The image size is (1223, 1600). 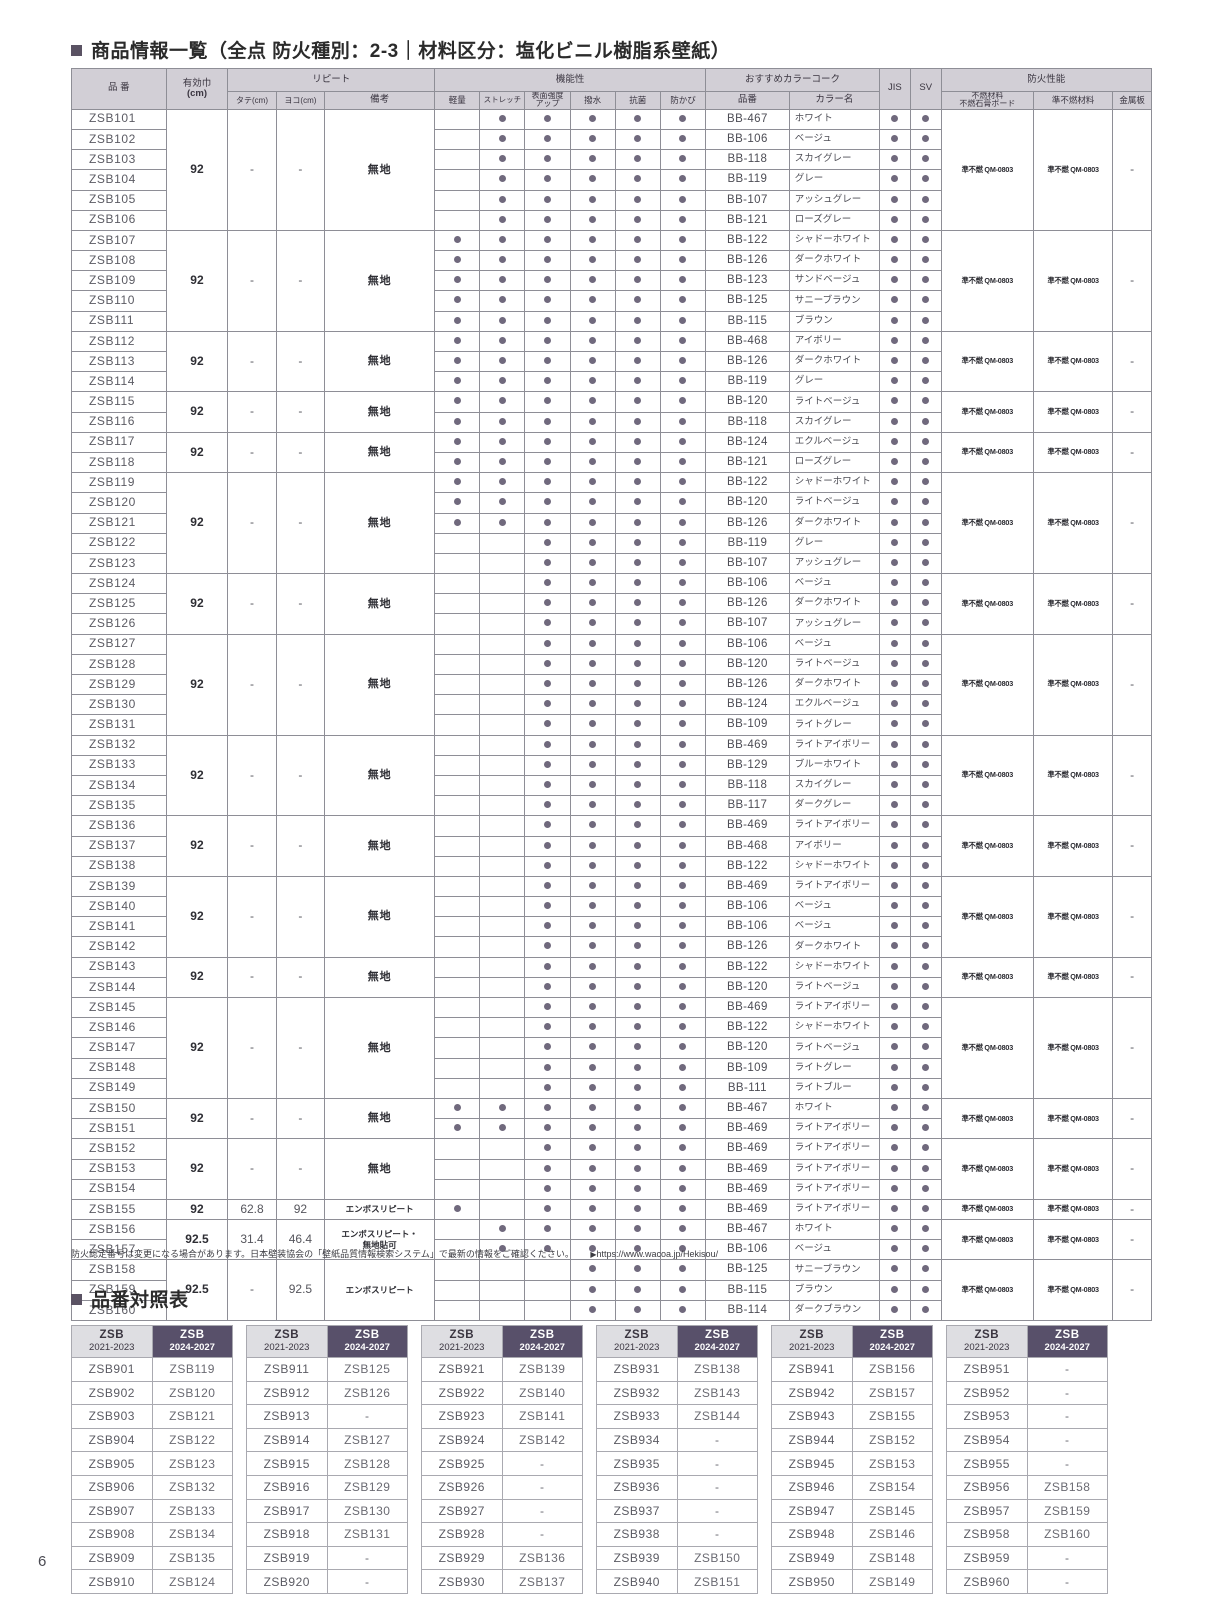 What do you see at coordinates (1027, 1581) in the screenshot?
I see `xref-row: ZSB960-` at bounding box center [1027, 1581].